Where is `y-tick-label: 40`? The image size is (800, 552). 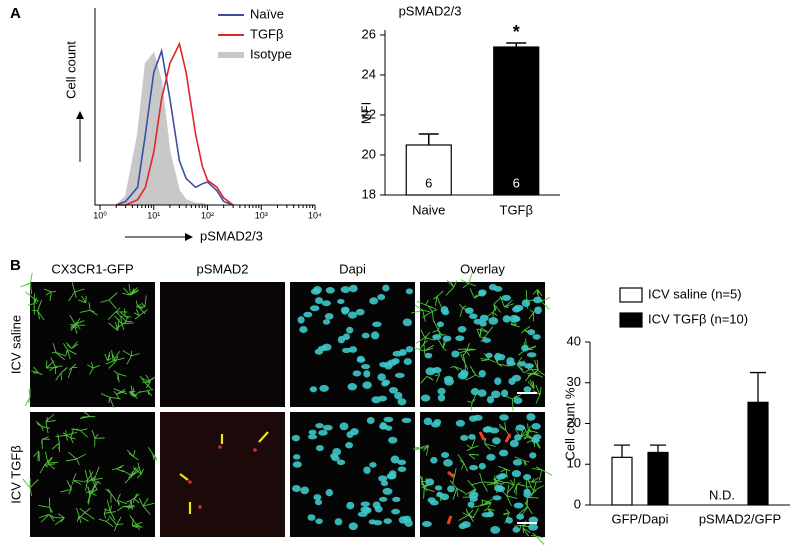 y-tick-label: 40 is located at coordinates (574, 340).